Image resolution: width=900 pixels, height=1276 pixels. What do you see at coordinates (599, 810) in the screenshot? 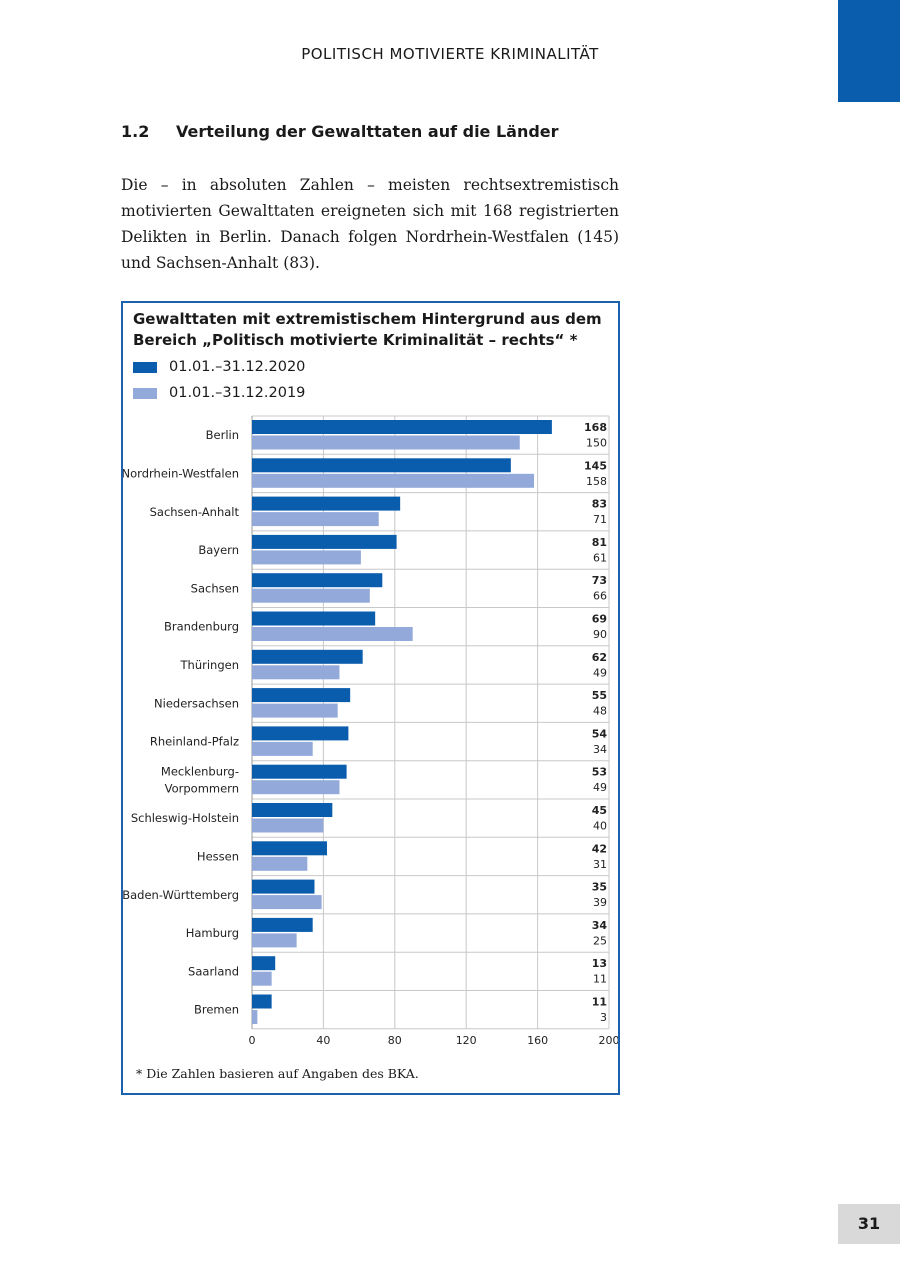
I see `data-label: 45` at bounding box center [599, 810].